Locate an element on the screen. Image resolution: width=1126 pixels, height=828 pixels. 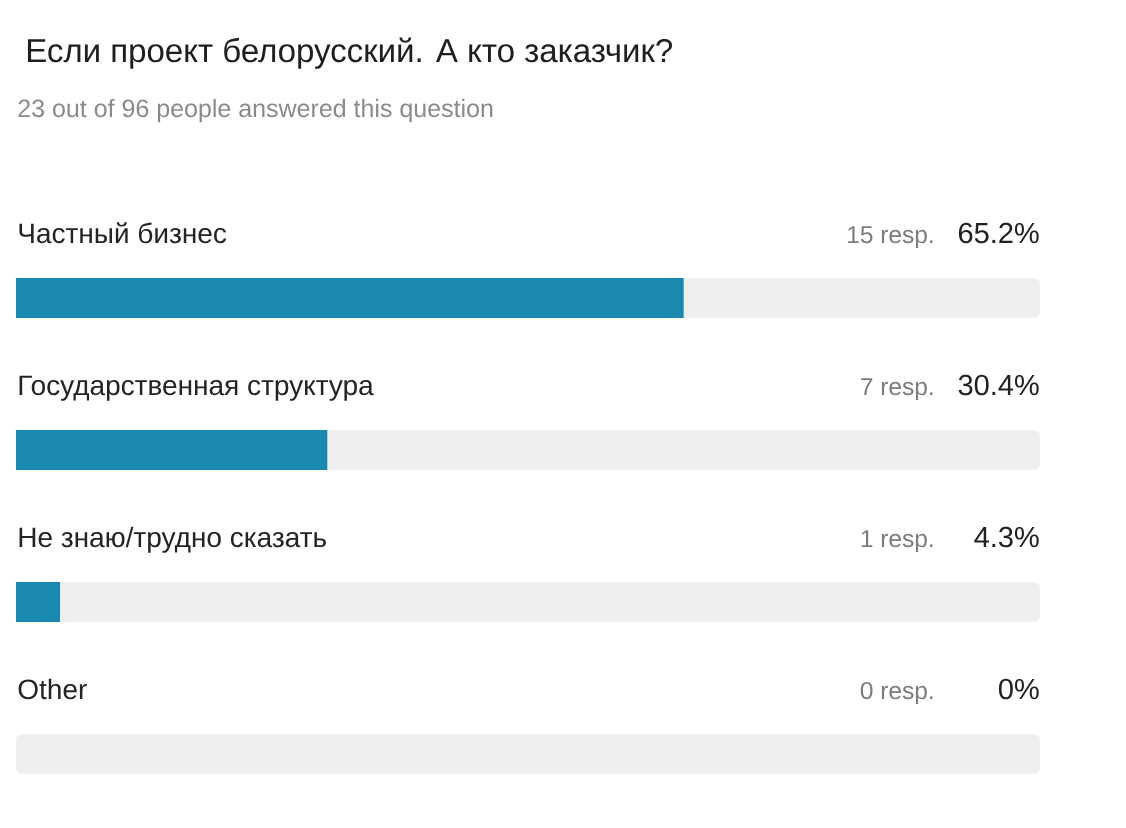
y-tick-label: Государственная структура is located at coordinates (196, 388).